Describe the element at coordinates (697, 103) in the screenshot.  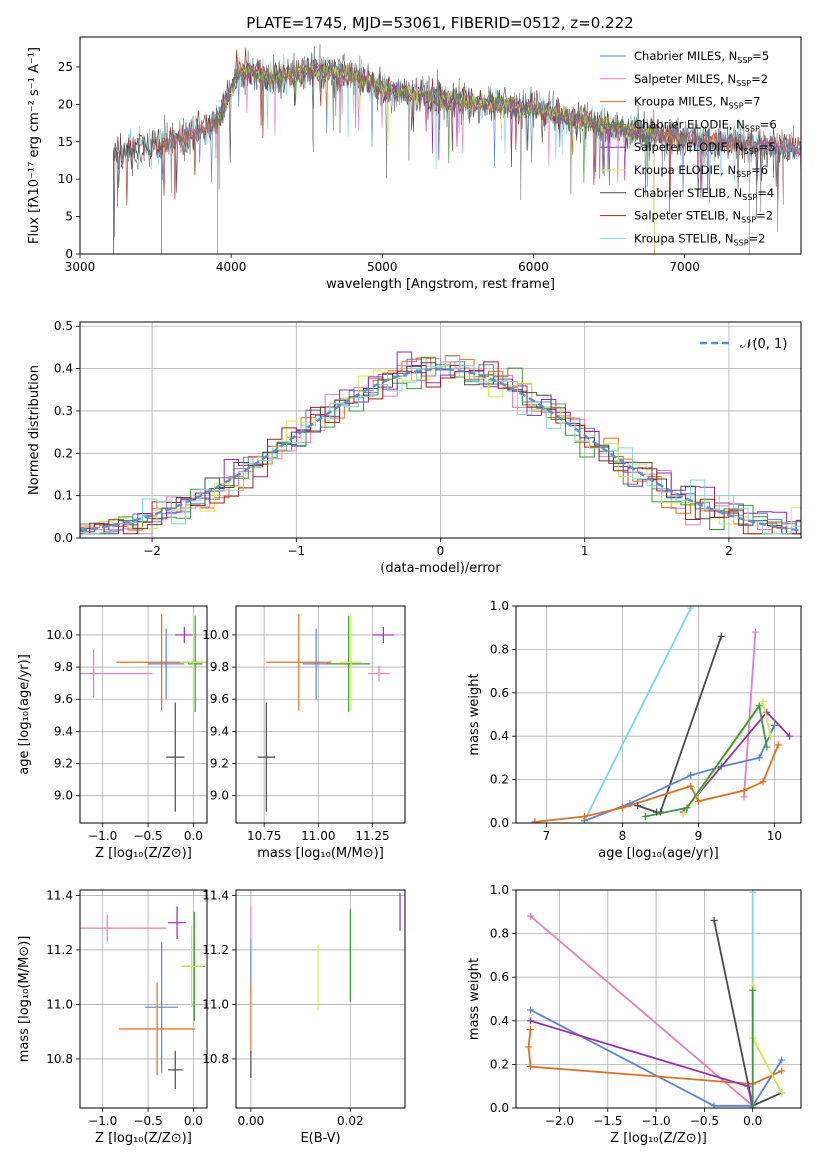
I see `legend-label: Kroupa MILES, NSSP=7` at that location.